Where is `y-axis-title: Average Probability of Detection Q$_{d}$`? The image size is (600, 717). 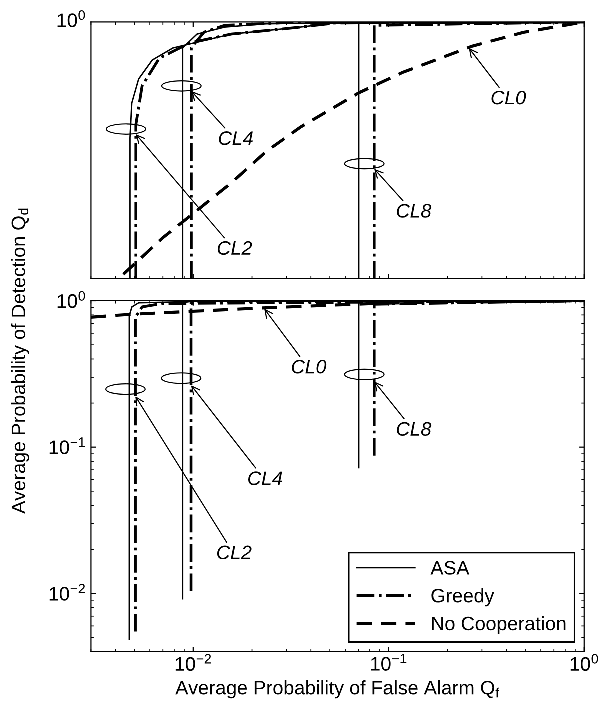
y-axis-title: Average Probability of Detection Q$_{d}$ is located at coordinates (20, 361).